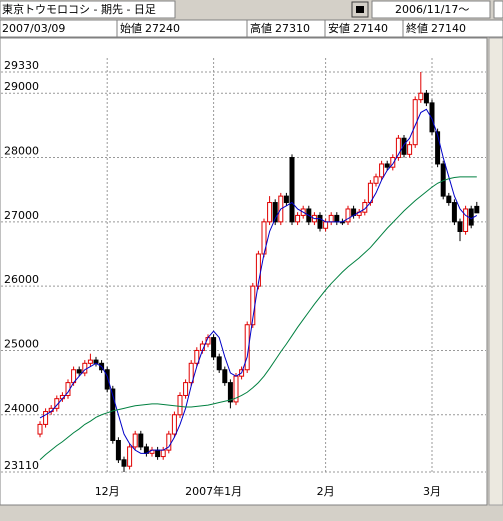  Describe the element at coordinates (498, 9) in the screenshot. I see `side-box` at that location.